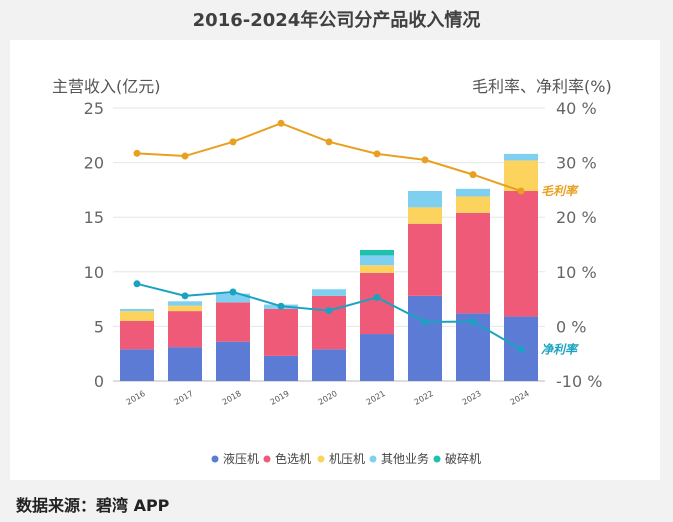  What do you see at coordinates (520, 398) in the screenshot?
I see `x-tick-label: 2024` at bounding box center [520, 398].